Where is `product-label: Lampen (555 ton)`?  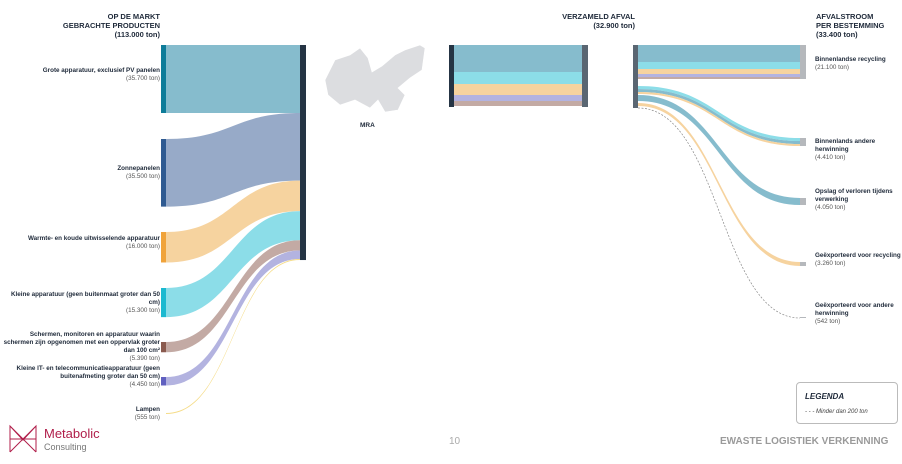 product-label: Lampen (555 ton) is located at coordinates (80, 414).